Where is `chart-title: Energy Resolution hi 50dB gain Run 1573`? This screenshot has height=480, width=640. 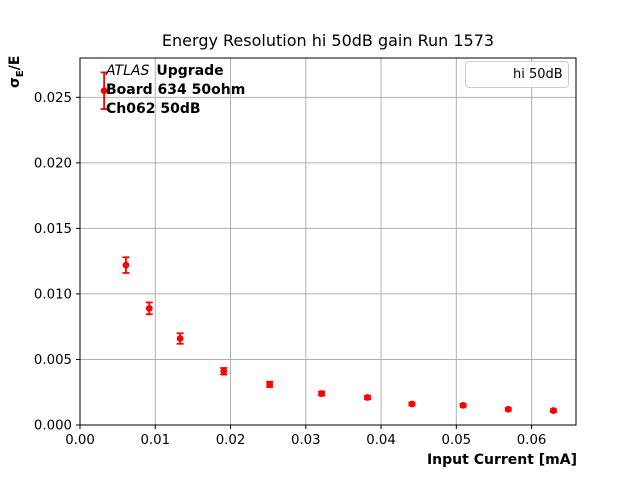
chart-title: Energy Resolution hi 50dB gain Run 1573 is located at coordinates (328, 40).